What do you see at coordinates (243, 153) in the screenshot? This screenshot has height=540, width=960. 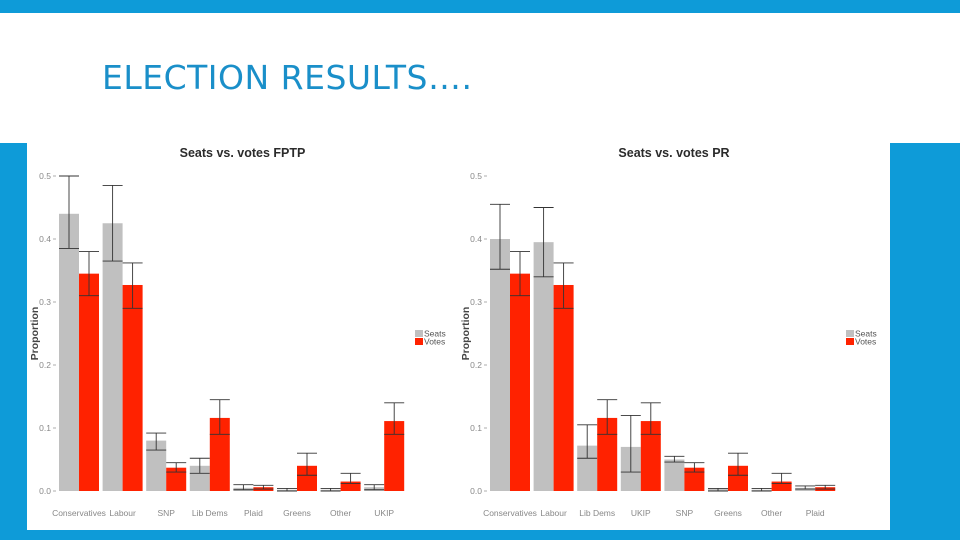 I see `chart-title: Seats vs. votes FPTP` at bounding box center [243, 153].